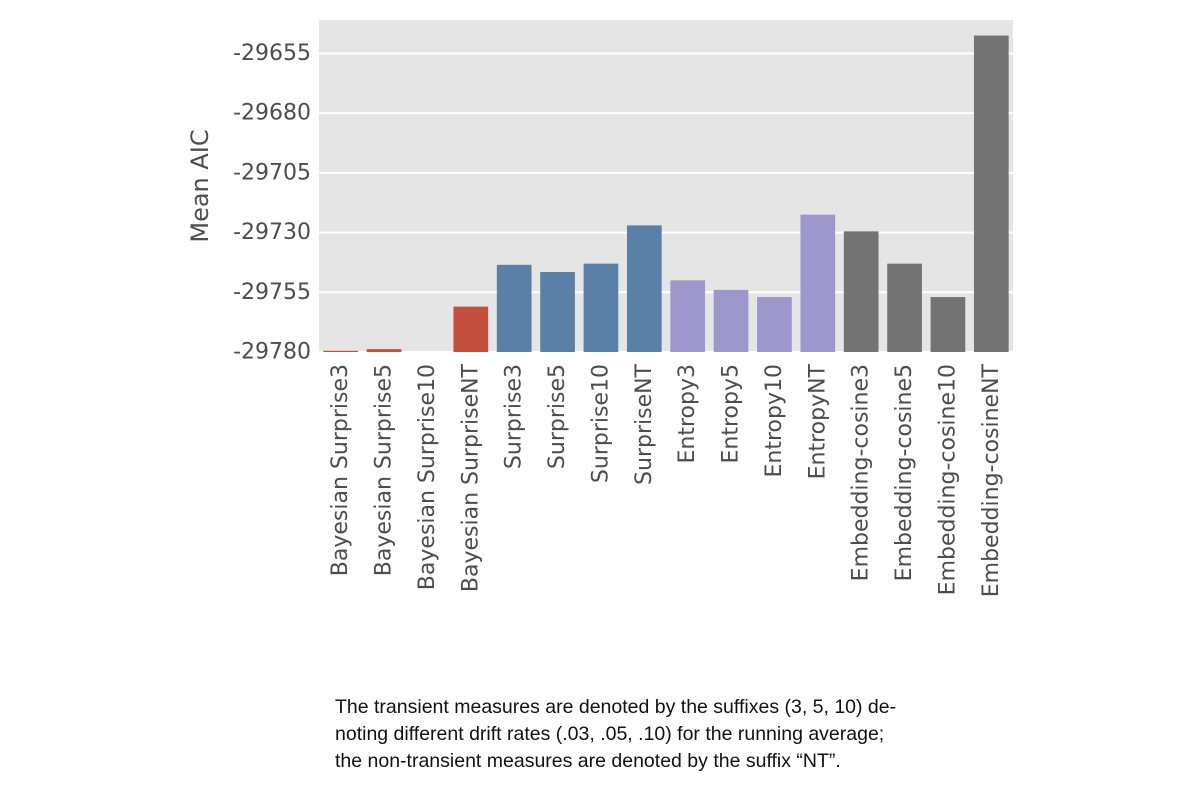  What do you see at coordinates (470, 477) in the screenshot?
I see `x-tick-label: Bayesian SurpriseNT` at bounding box center [470, 477].